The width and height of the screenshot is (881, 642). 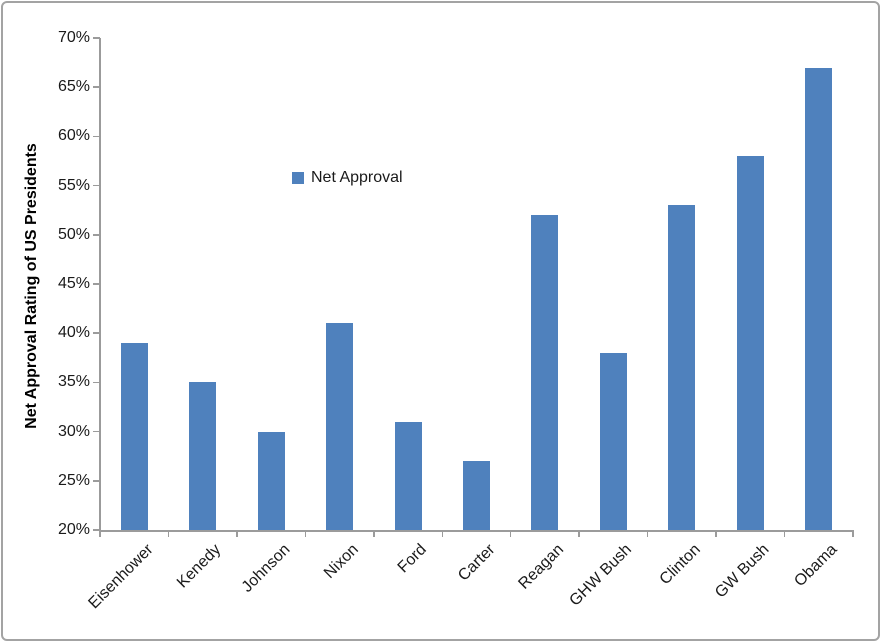 I want to click on bar-carter, so click(x=476, y=495).